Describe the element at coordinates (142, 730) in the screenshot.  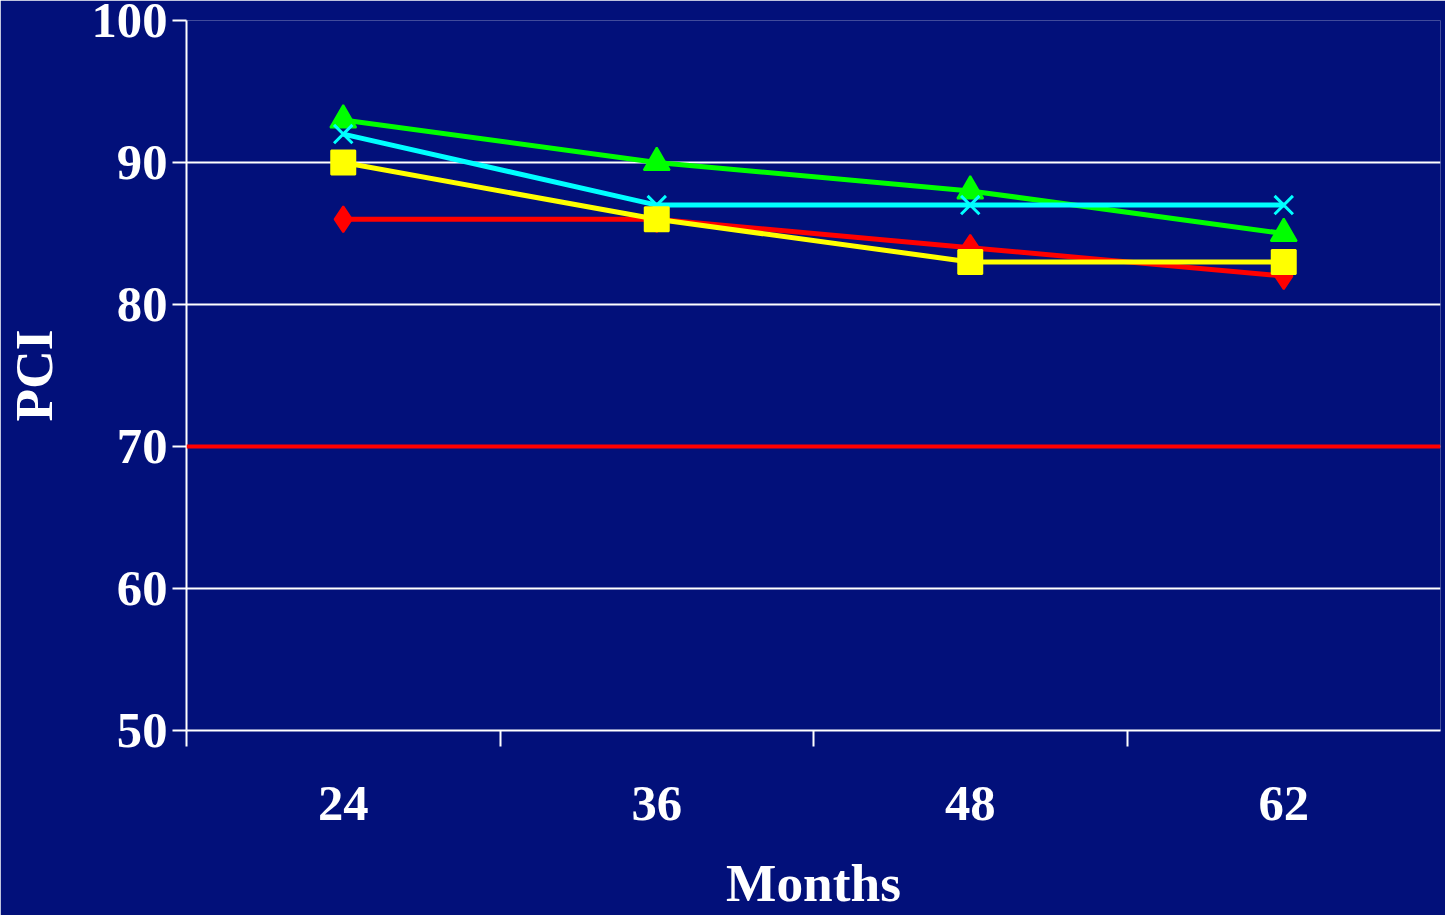
I see `y-tick-label: 50` at that location.